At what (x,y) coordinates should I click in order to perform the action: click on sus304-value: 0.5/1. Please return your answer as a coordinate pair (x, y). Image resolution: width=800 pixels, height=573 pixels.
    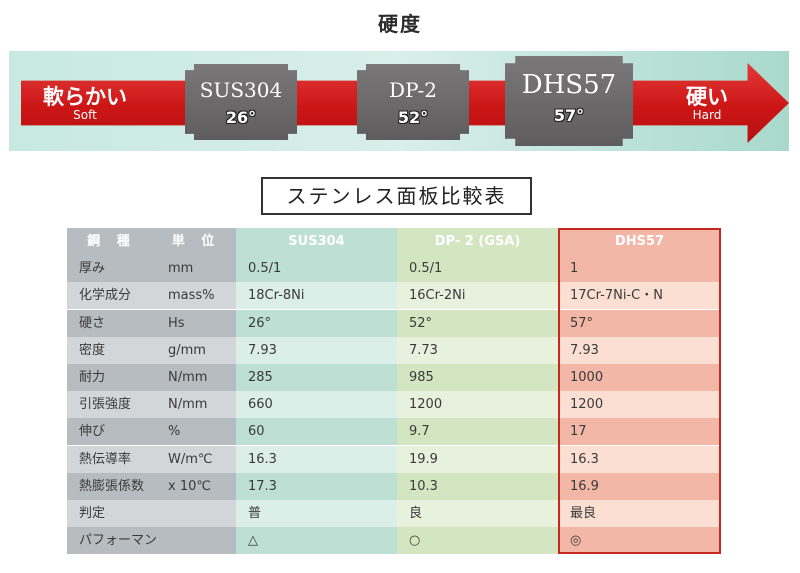
    Looking at the image, I should click on (316, 269).